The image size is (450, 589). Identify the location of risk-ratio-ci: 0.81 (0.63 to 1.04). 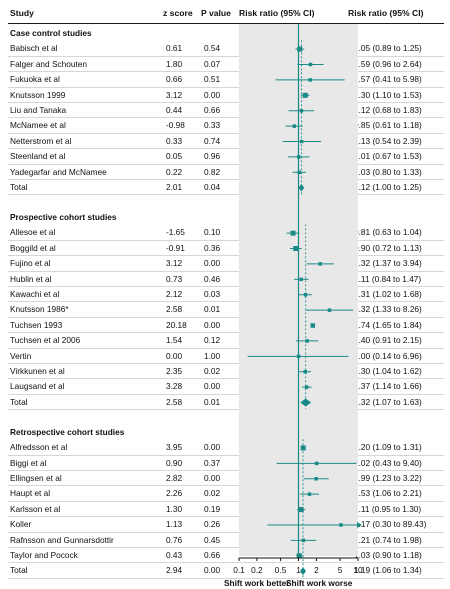
(388, 232).